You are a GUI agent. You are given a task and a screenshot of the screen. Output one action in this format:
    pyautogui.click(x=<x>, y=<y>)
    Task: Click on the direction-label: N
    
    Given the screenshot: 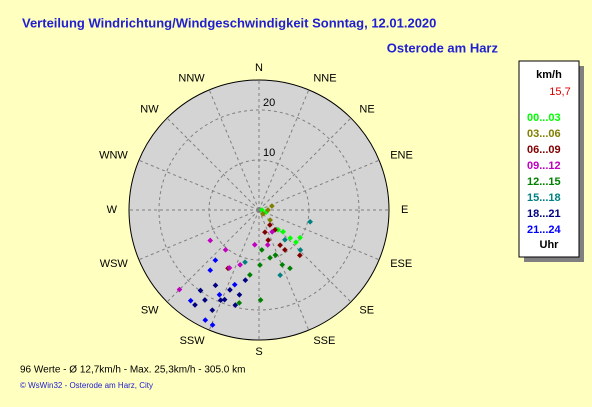 What is the action you would take?
    pyautogui.click(x=259, y=68)
    